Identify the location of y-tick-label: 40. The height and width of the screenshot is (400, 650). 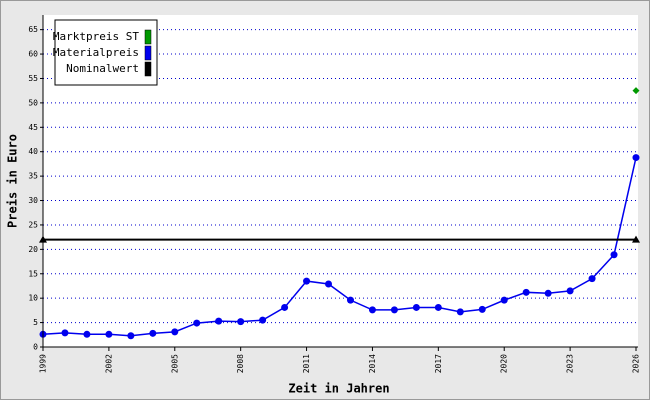
(33, 151).